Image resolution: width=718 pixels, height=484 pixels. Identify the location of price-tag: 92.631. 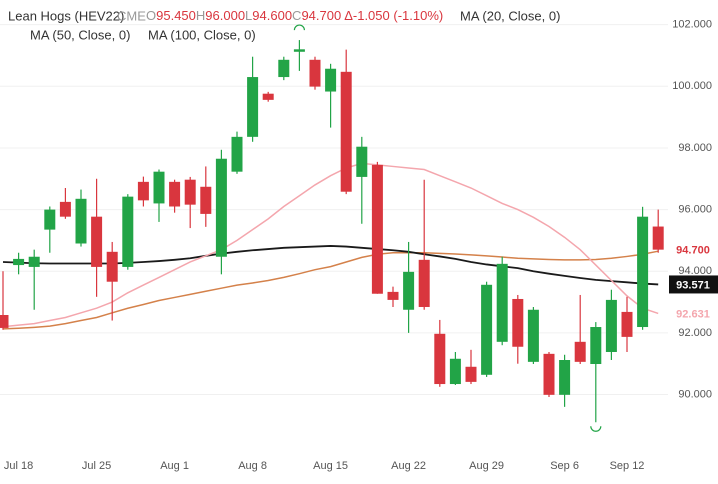
(693, 314).